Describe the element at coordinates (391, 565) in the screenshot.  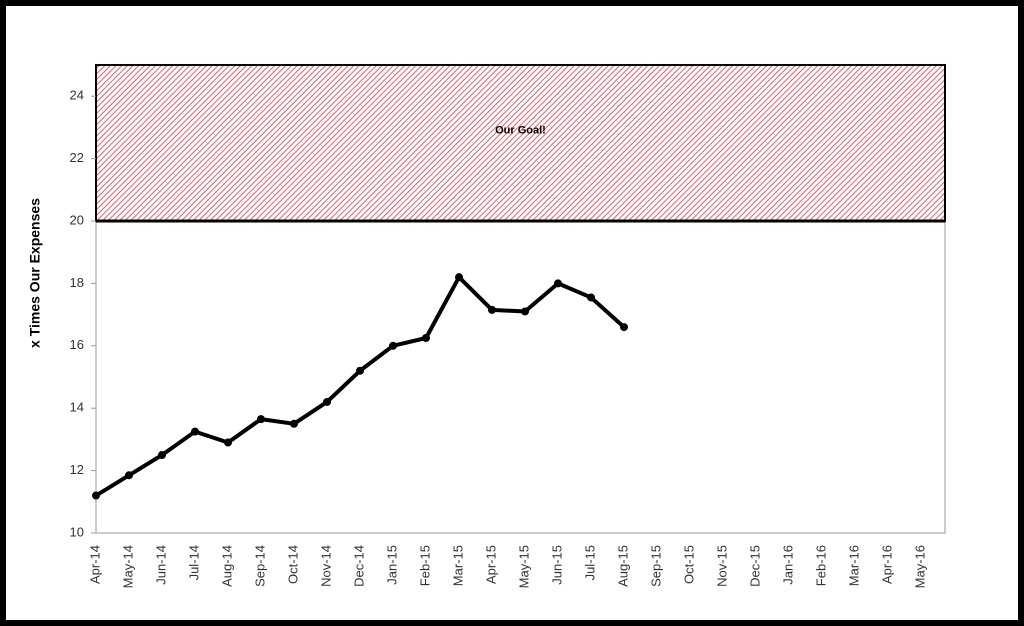
I see `x-tick-label: Jan-15` at that location.